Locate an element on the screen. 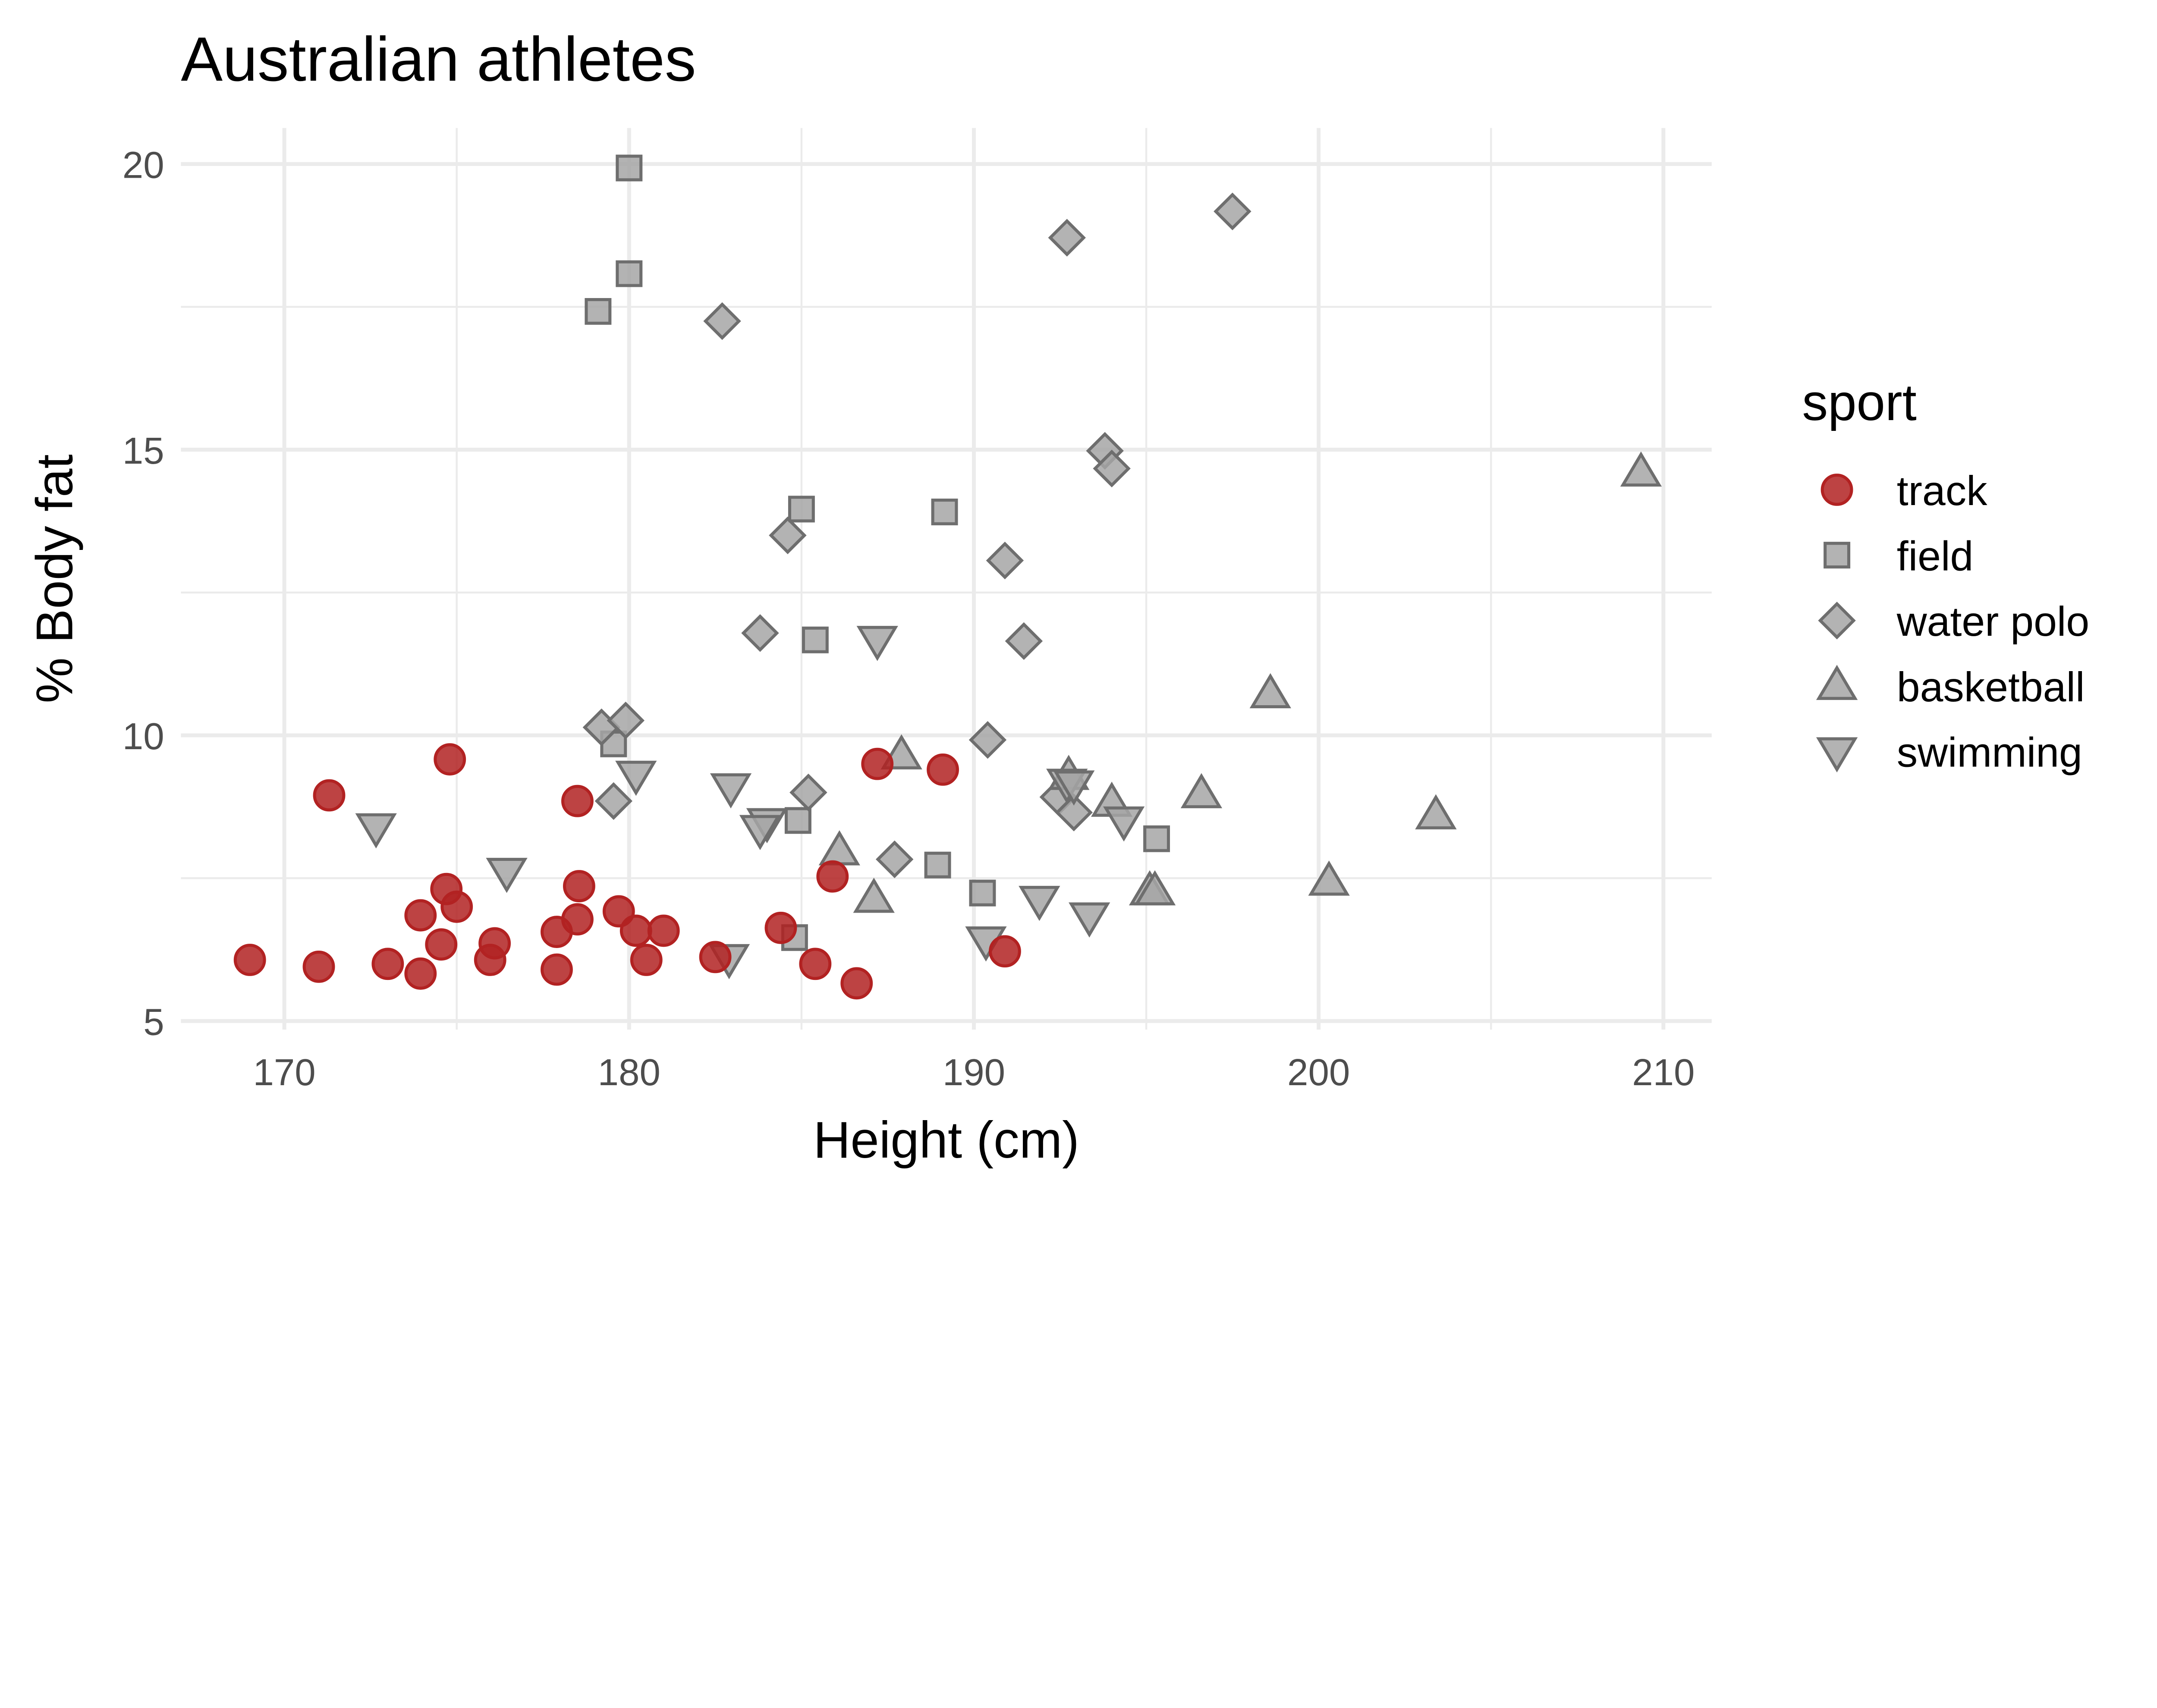  x-tick-label: 200 is located at coordinates (1318, 1072).